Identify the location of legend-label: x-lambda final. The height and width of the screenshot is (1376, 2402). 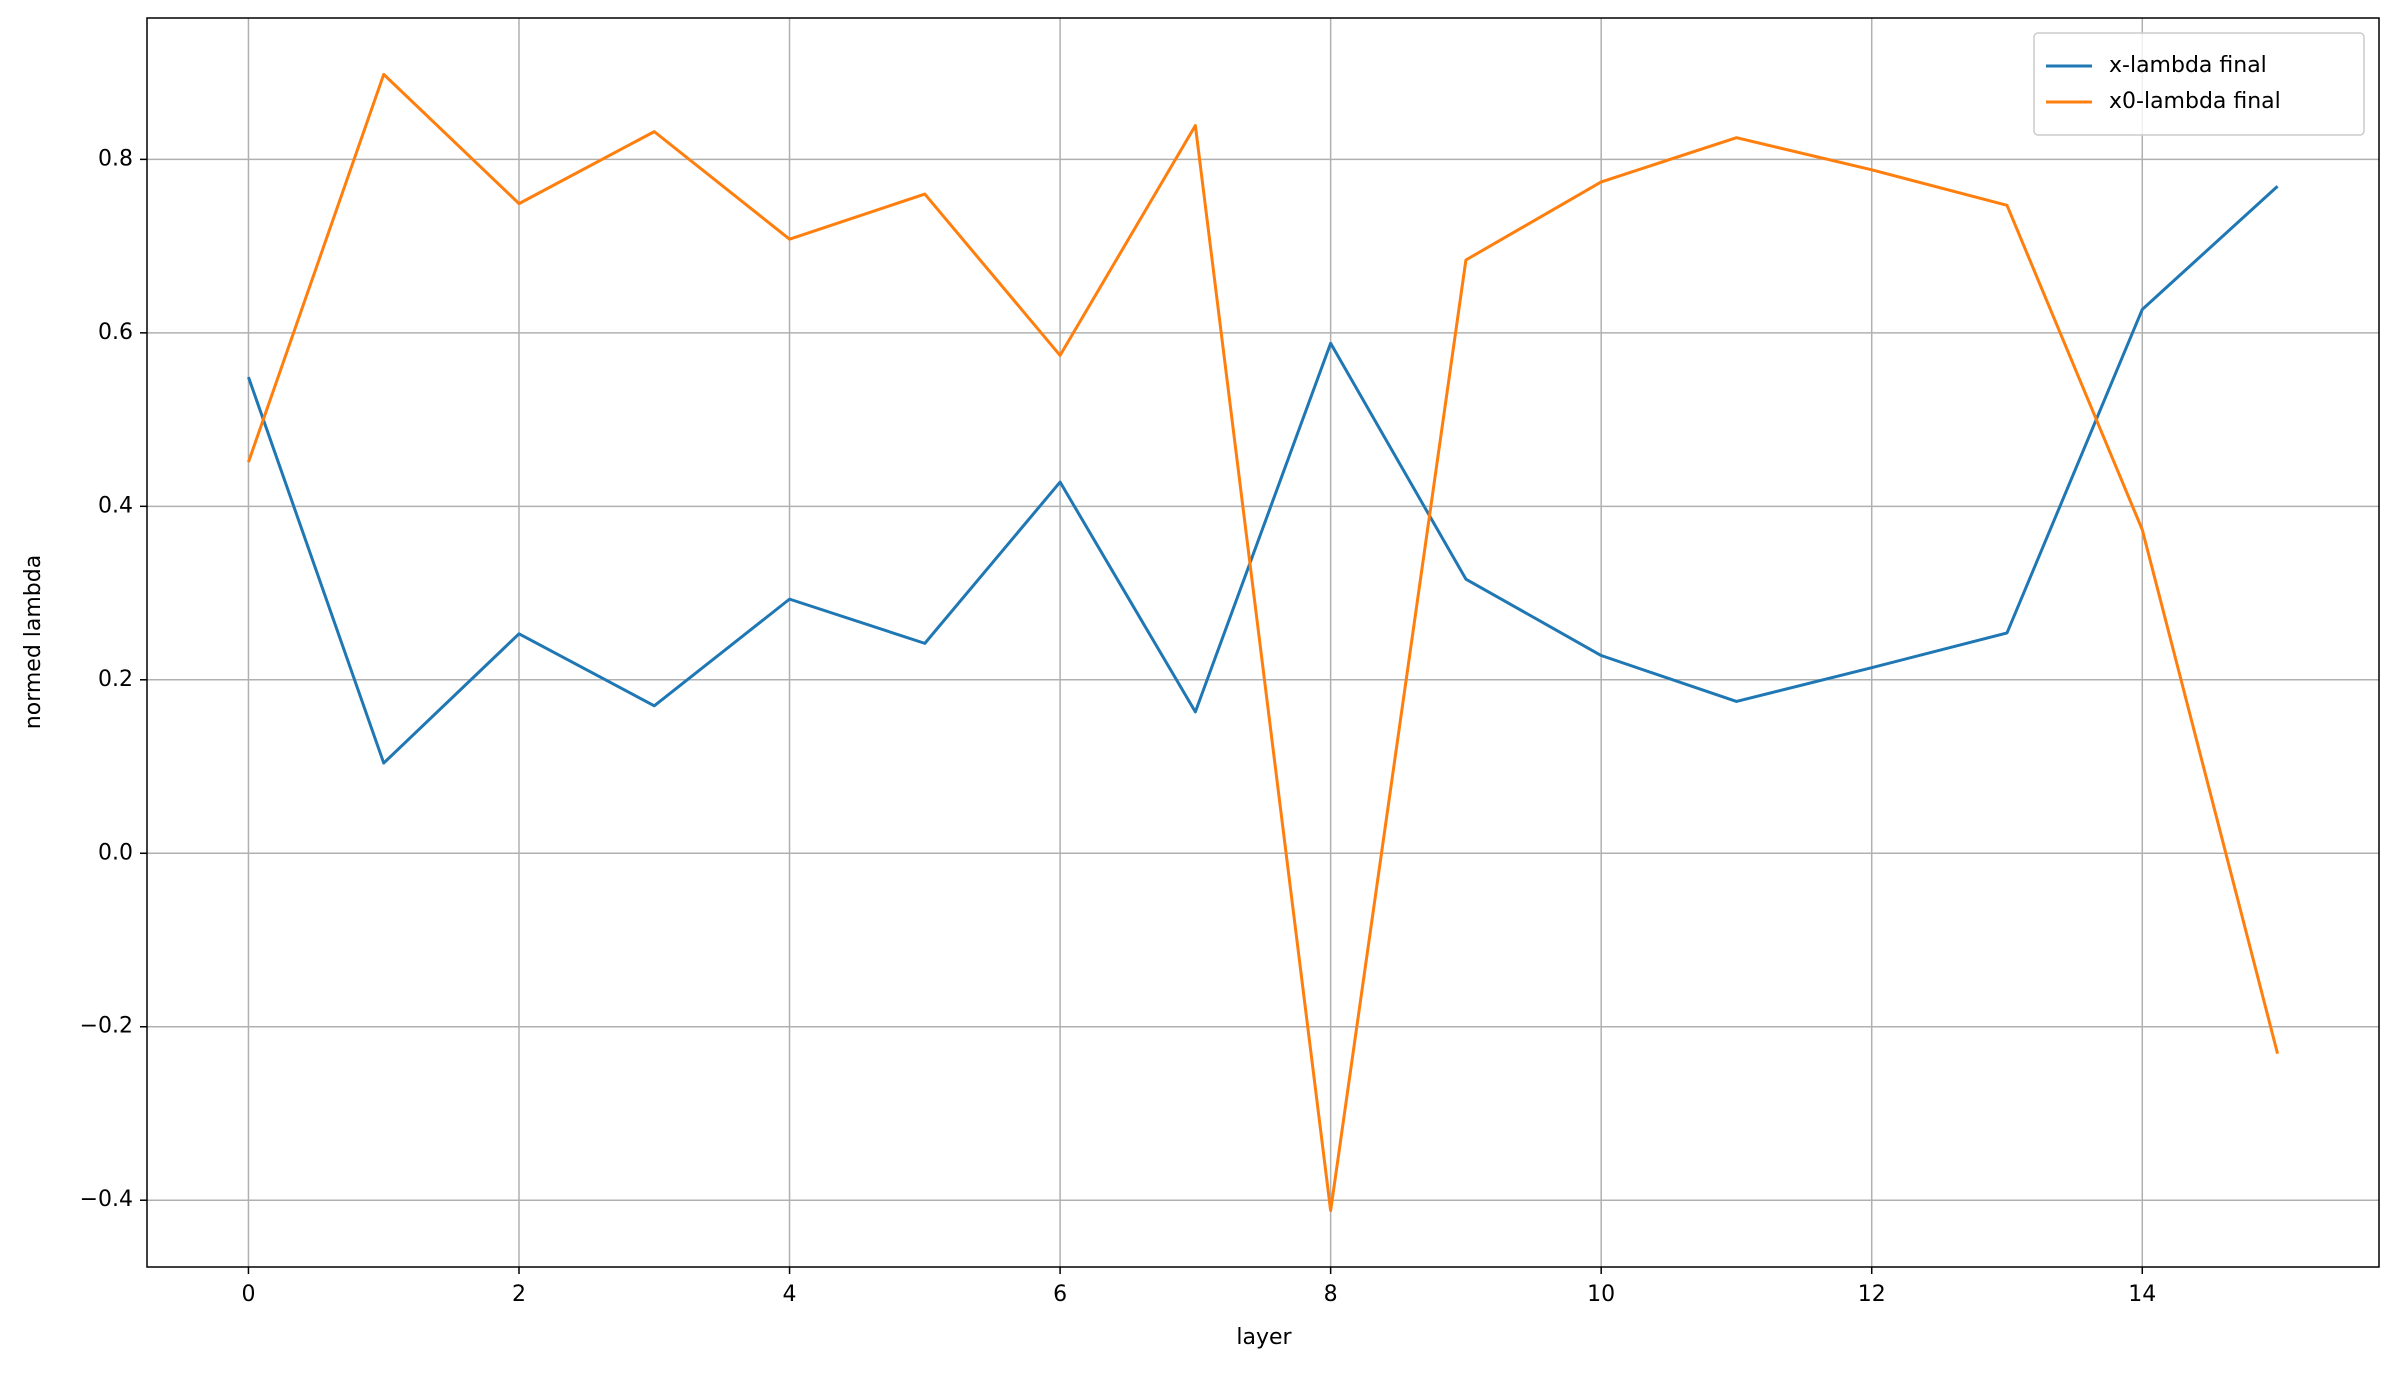
(2188, 65).